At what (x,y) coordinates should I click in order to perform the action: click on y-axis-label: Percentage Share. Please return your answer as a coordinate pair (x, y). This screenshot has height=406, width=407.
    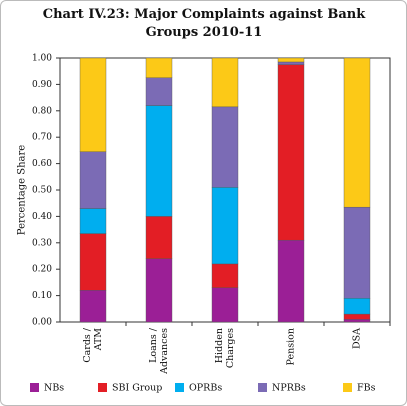
    Looking at the image, I should click on (22, 190).